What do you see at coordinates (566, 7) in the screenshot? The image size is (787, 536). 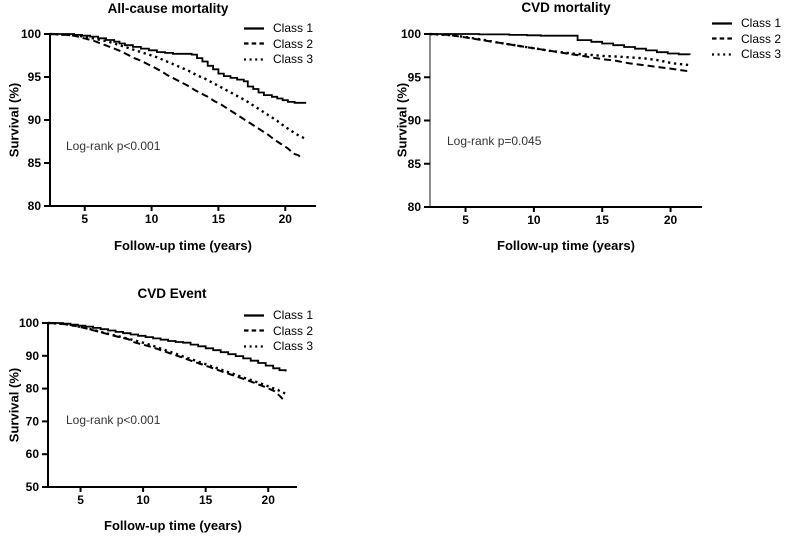 I see `chart-title: CVD mortality` at bounding box center [566, 7].